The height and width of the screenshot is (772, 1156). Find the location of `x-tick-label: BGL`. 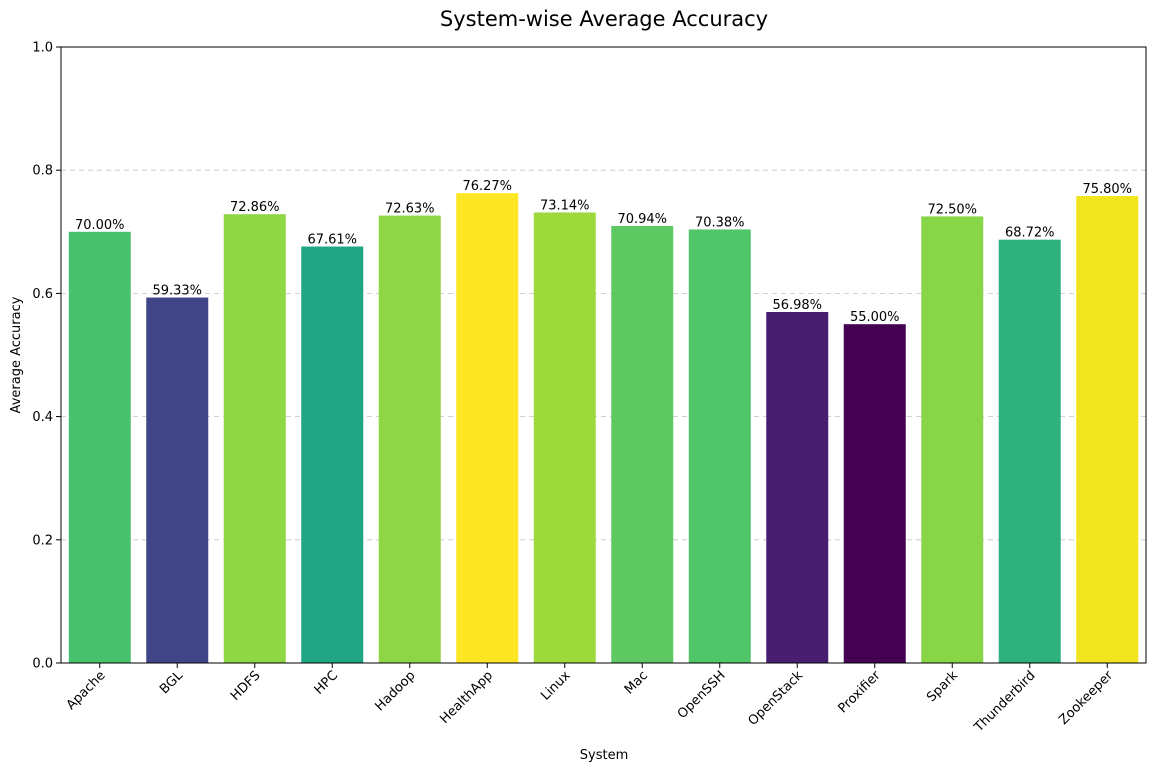

x-tick-label: BGL is located at coordinates (172, 683).